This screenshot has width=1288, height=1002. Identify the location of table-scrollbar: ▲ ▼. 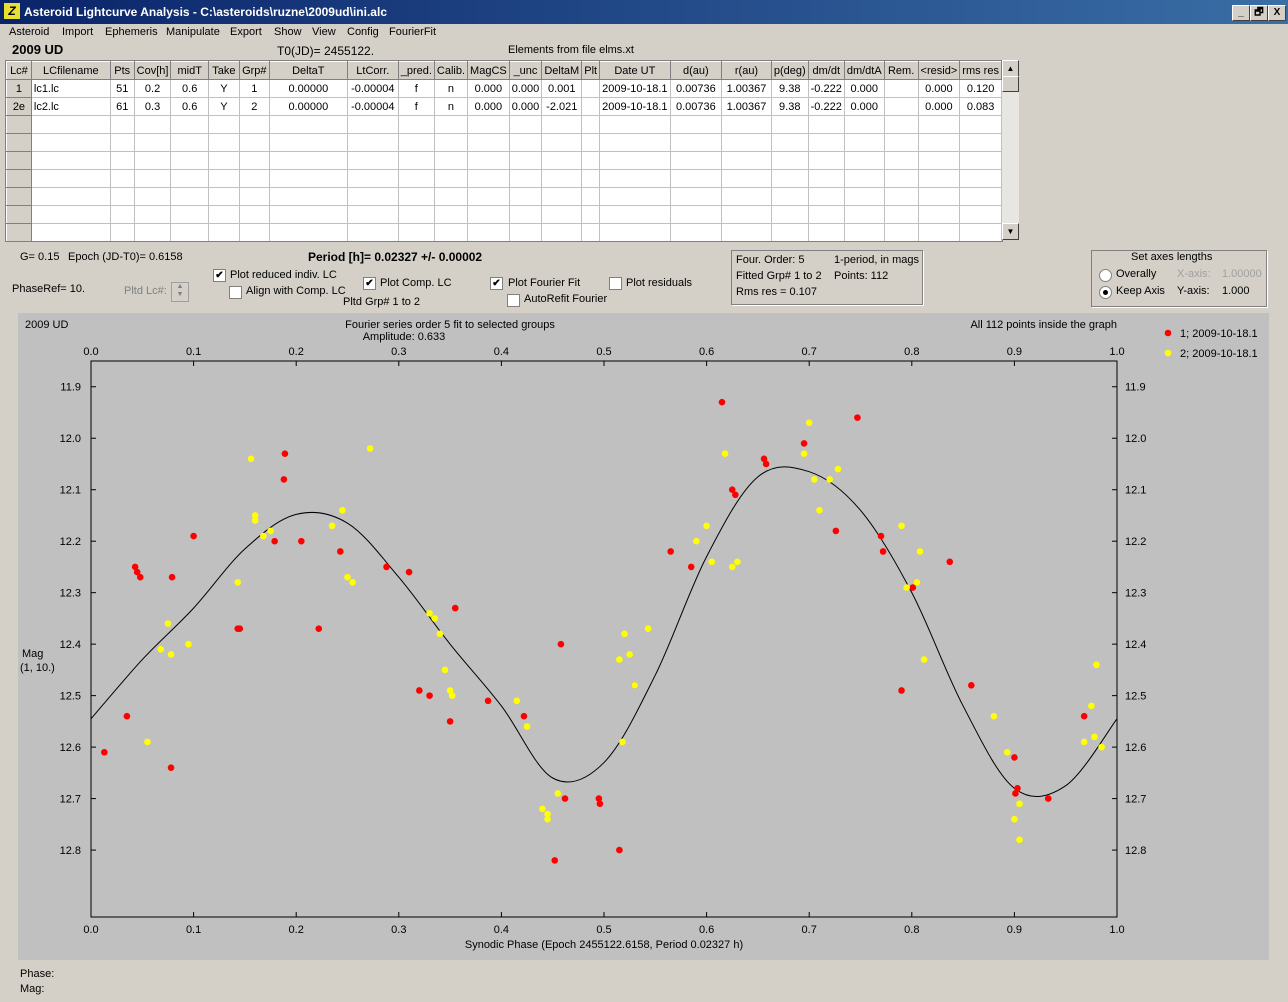
(1010, 150).